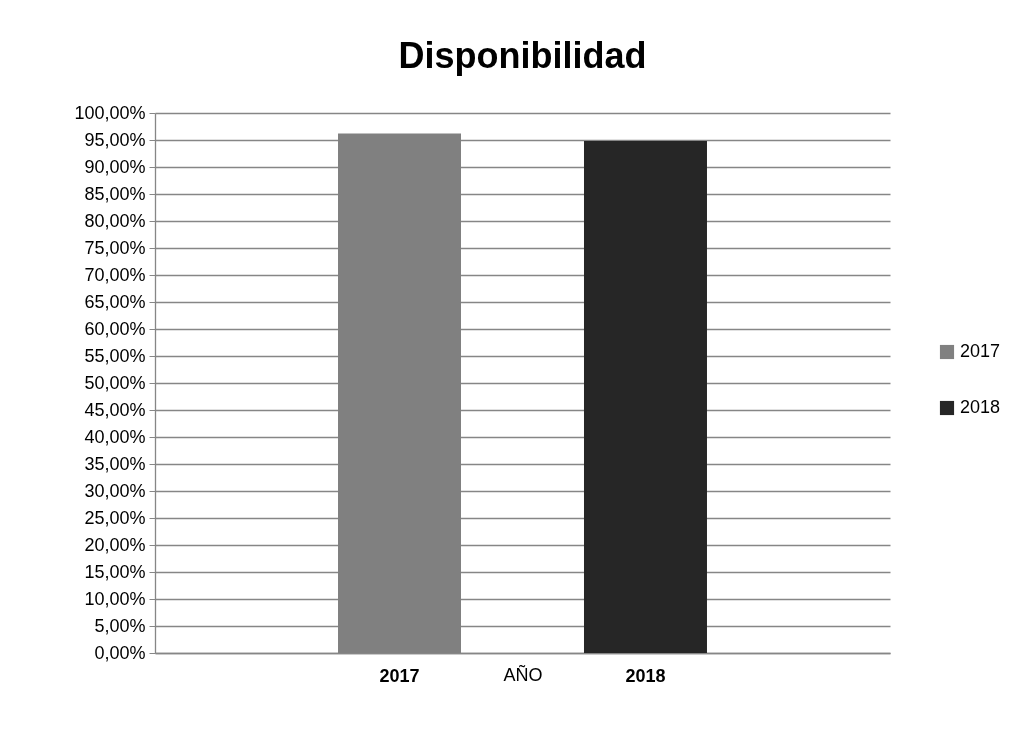  What do you see at coordinates (115, 544) in the screenshot?
I see `y-tick-label: 20,00%` at bounding box center [115, 544].